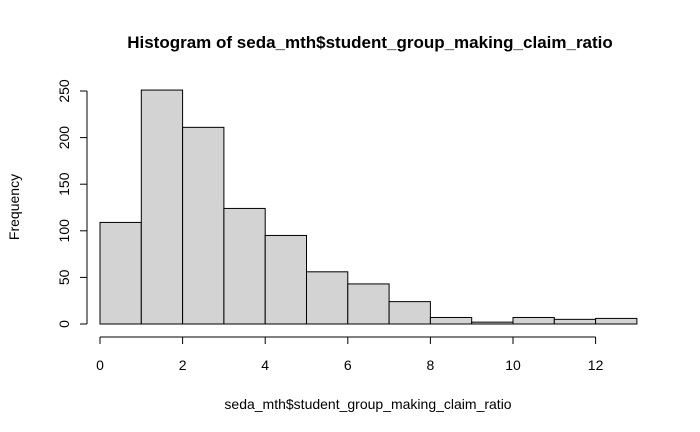  Describe the element at coordinates (596, 365) in the screenshot. I see `x-tick-label-12: 12` at that location.